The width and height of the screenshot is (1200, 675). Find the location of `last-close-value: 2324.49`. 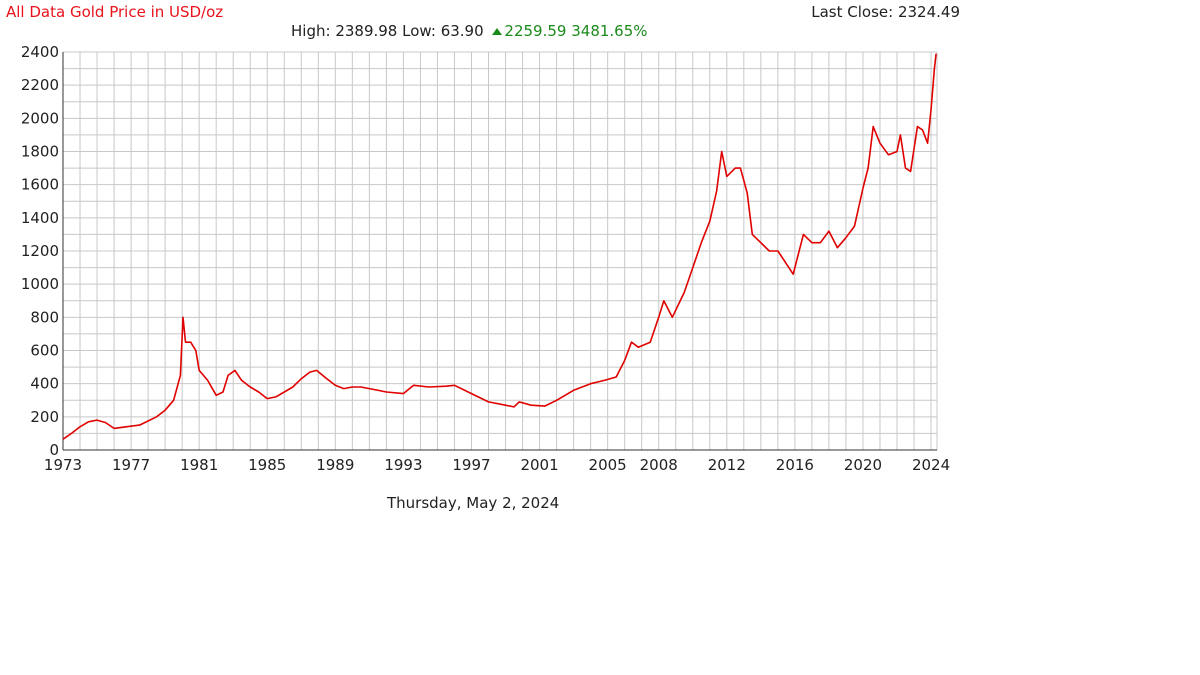

last-close-value: 2324.49 is located at coordinates (928, 12).